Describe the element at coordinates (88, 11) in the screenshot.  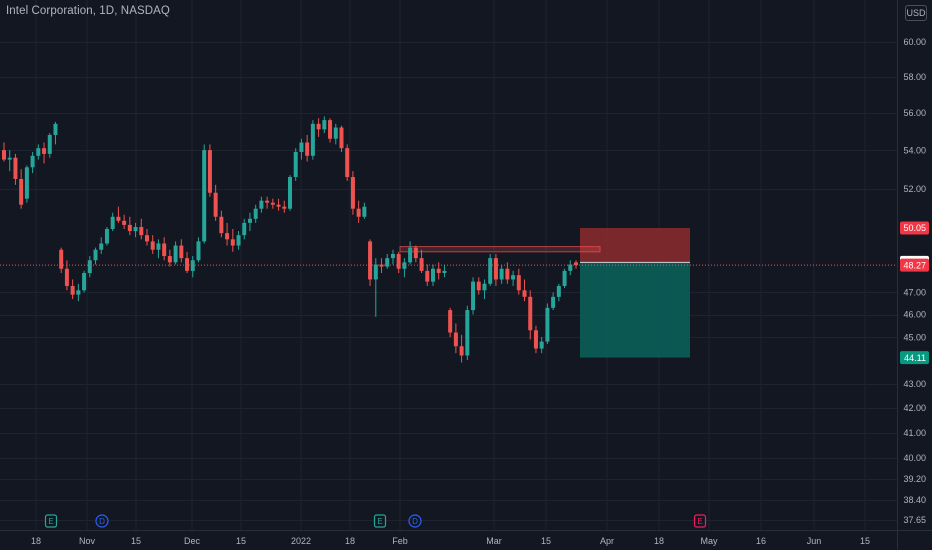
I see `symbol-title: Intel Corporation, 1D, NASDAQ` at that location.